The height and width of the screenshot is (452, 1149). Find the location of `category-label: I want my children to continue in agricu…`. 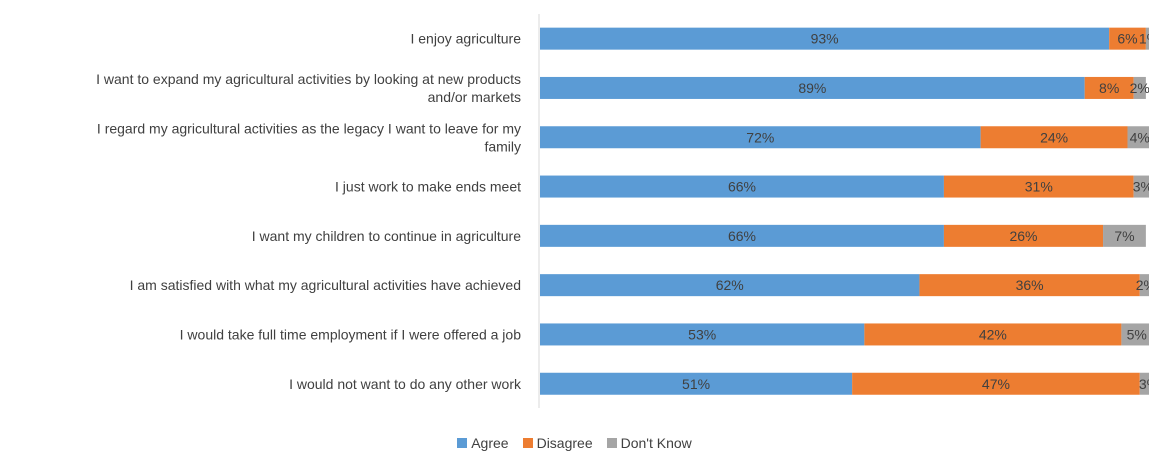

category-label: I want my children to continue in agricu… is located at coordinates (386, 236).